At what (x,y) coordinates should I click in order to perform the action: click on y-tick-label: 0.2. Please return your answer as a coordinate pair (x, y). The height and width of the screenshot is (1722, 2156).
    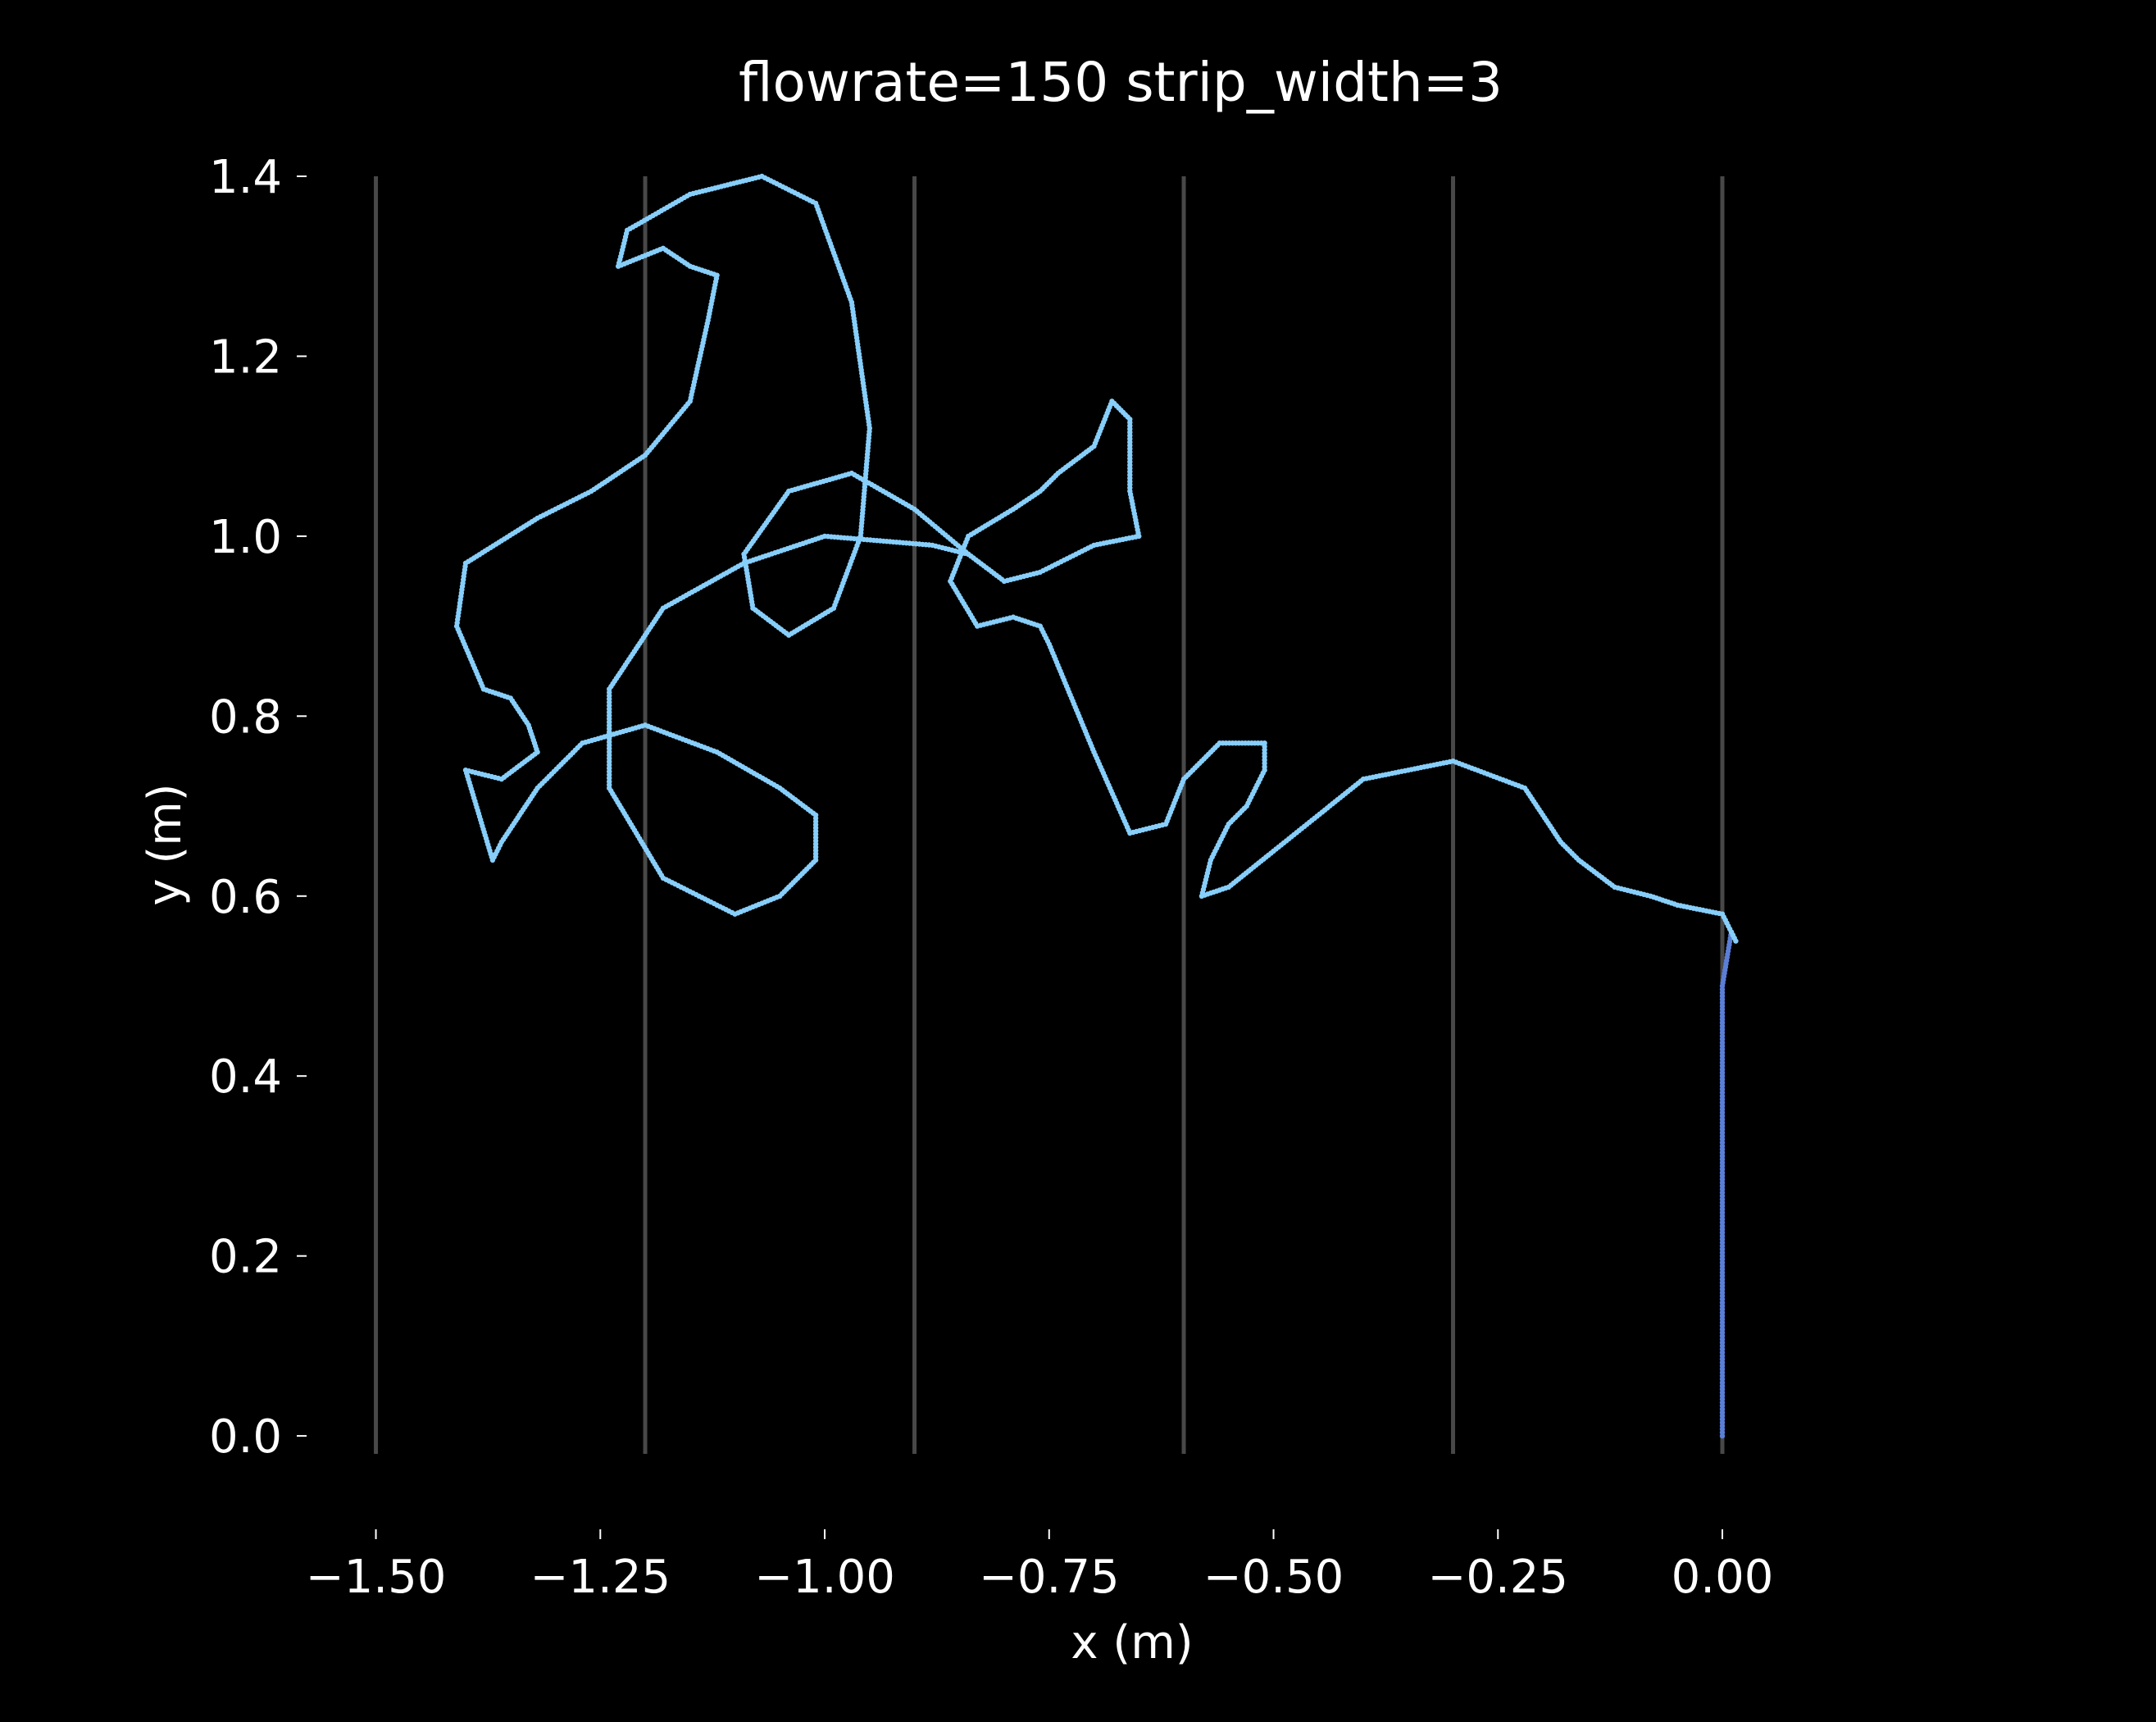
    Looking at the image, I should click on (245, 1257).